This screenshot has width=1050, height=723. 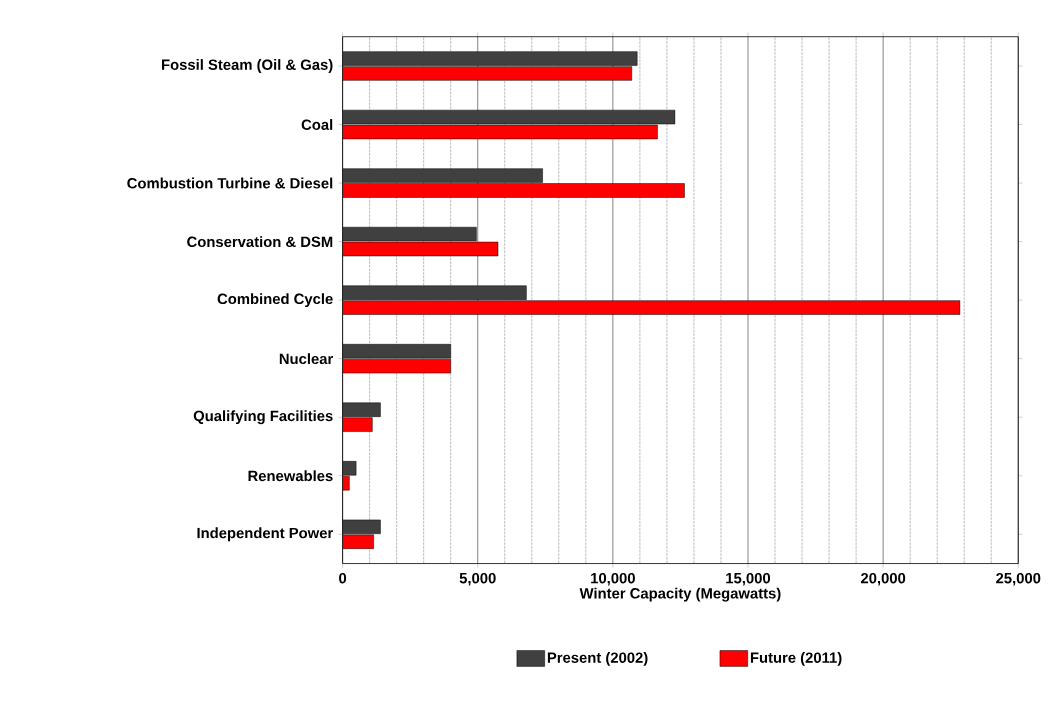 What do you see at coordinates (796, 658) in the screenshot?
I see `legend-label: Future (2011)` at bounding box center [796, 658].